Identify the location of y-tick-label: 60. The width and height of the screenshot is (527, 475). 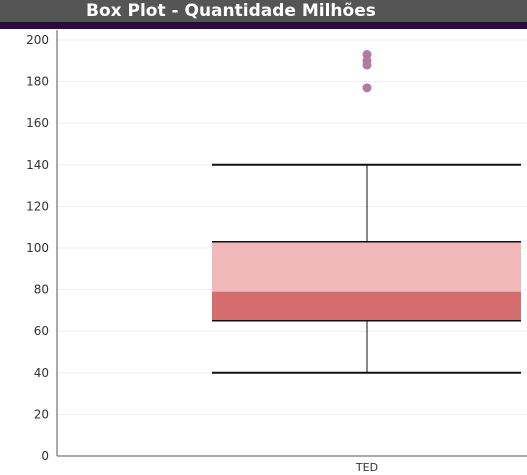
(41, 331).